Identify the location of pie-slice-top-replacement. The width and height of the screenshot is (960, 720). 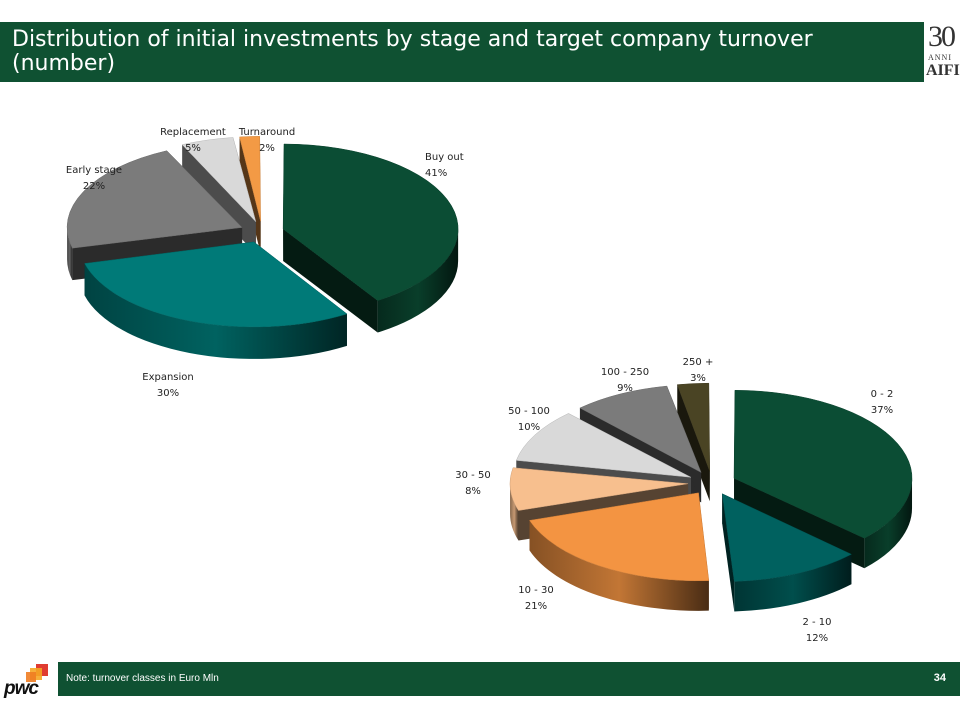
(219, 179).